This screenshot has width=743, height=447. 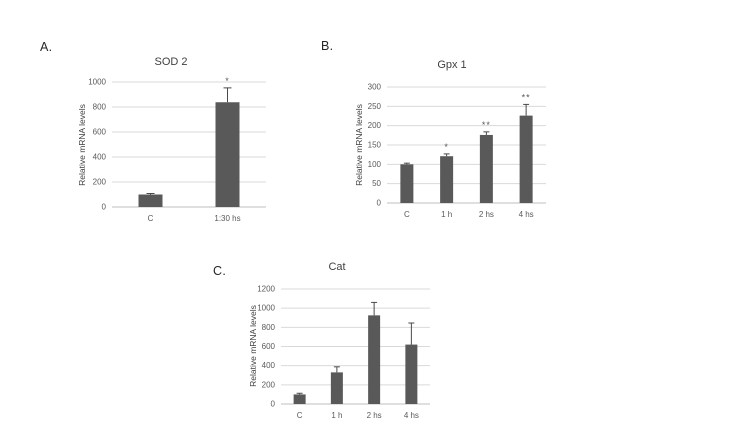 What do you see at coordinates (457, 151) in the screenshot?
I see `chart-b-plot: 0 50 100 150 200 250 300 C * 1 h ** 2 hs ** 4 hs` at bounding box center [457, 151].